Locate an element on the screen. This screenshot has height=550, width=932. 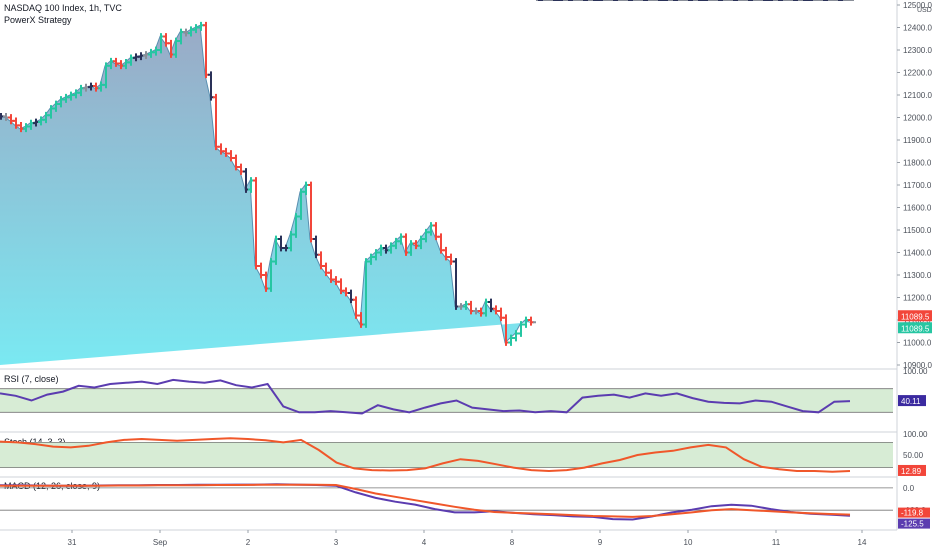
price-tick-label: 10900.0 is located at coordinates (917, 365).